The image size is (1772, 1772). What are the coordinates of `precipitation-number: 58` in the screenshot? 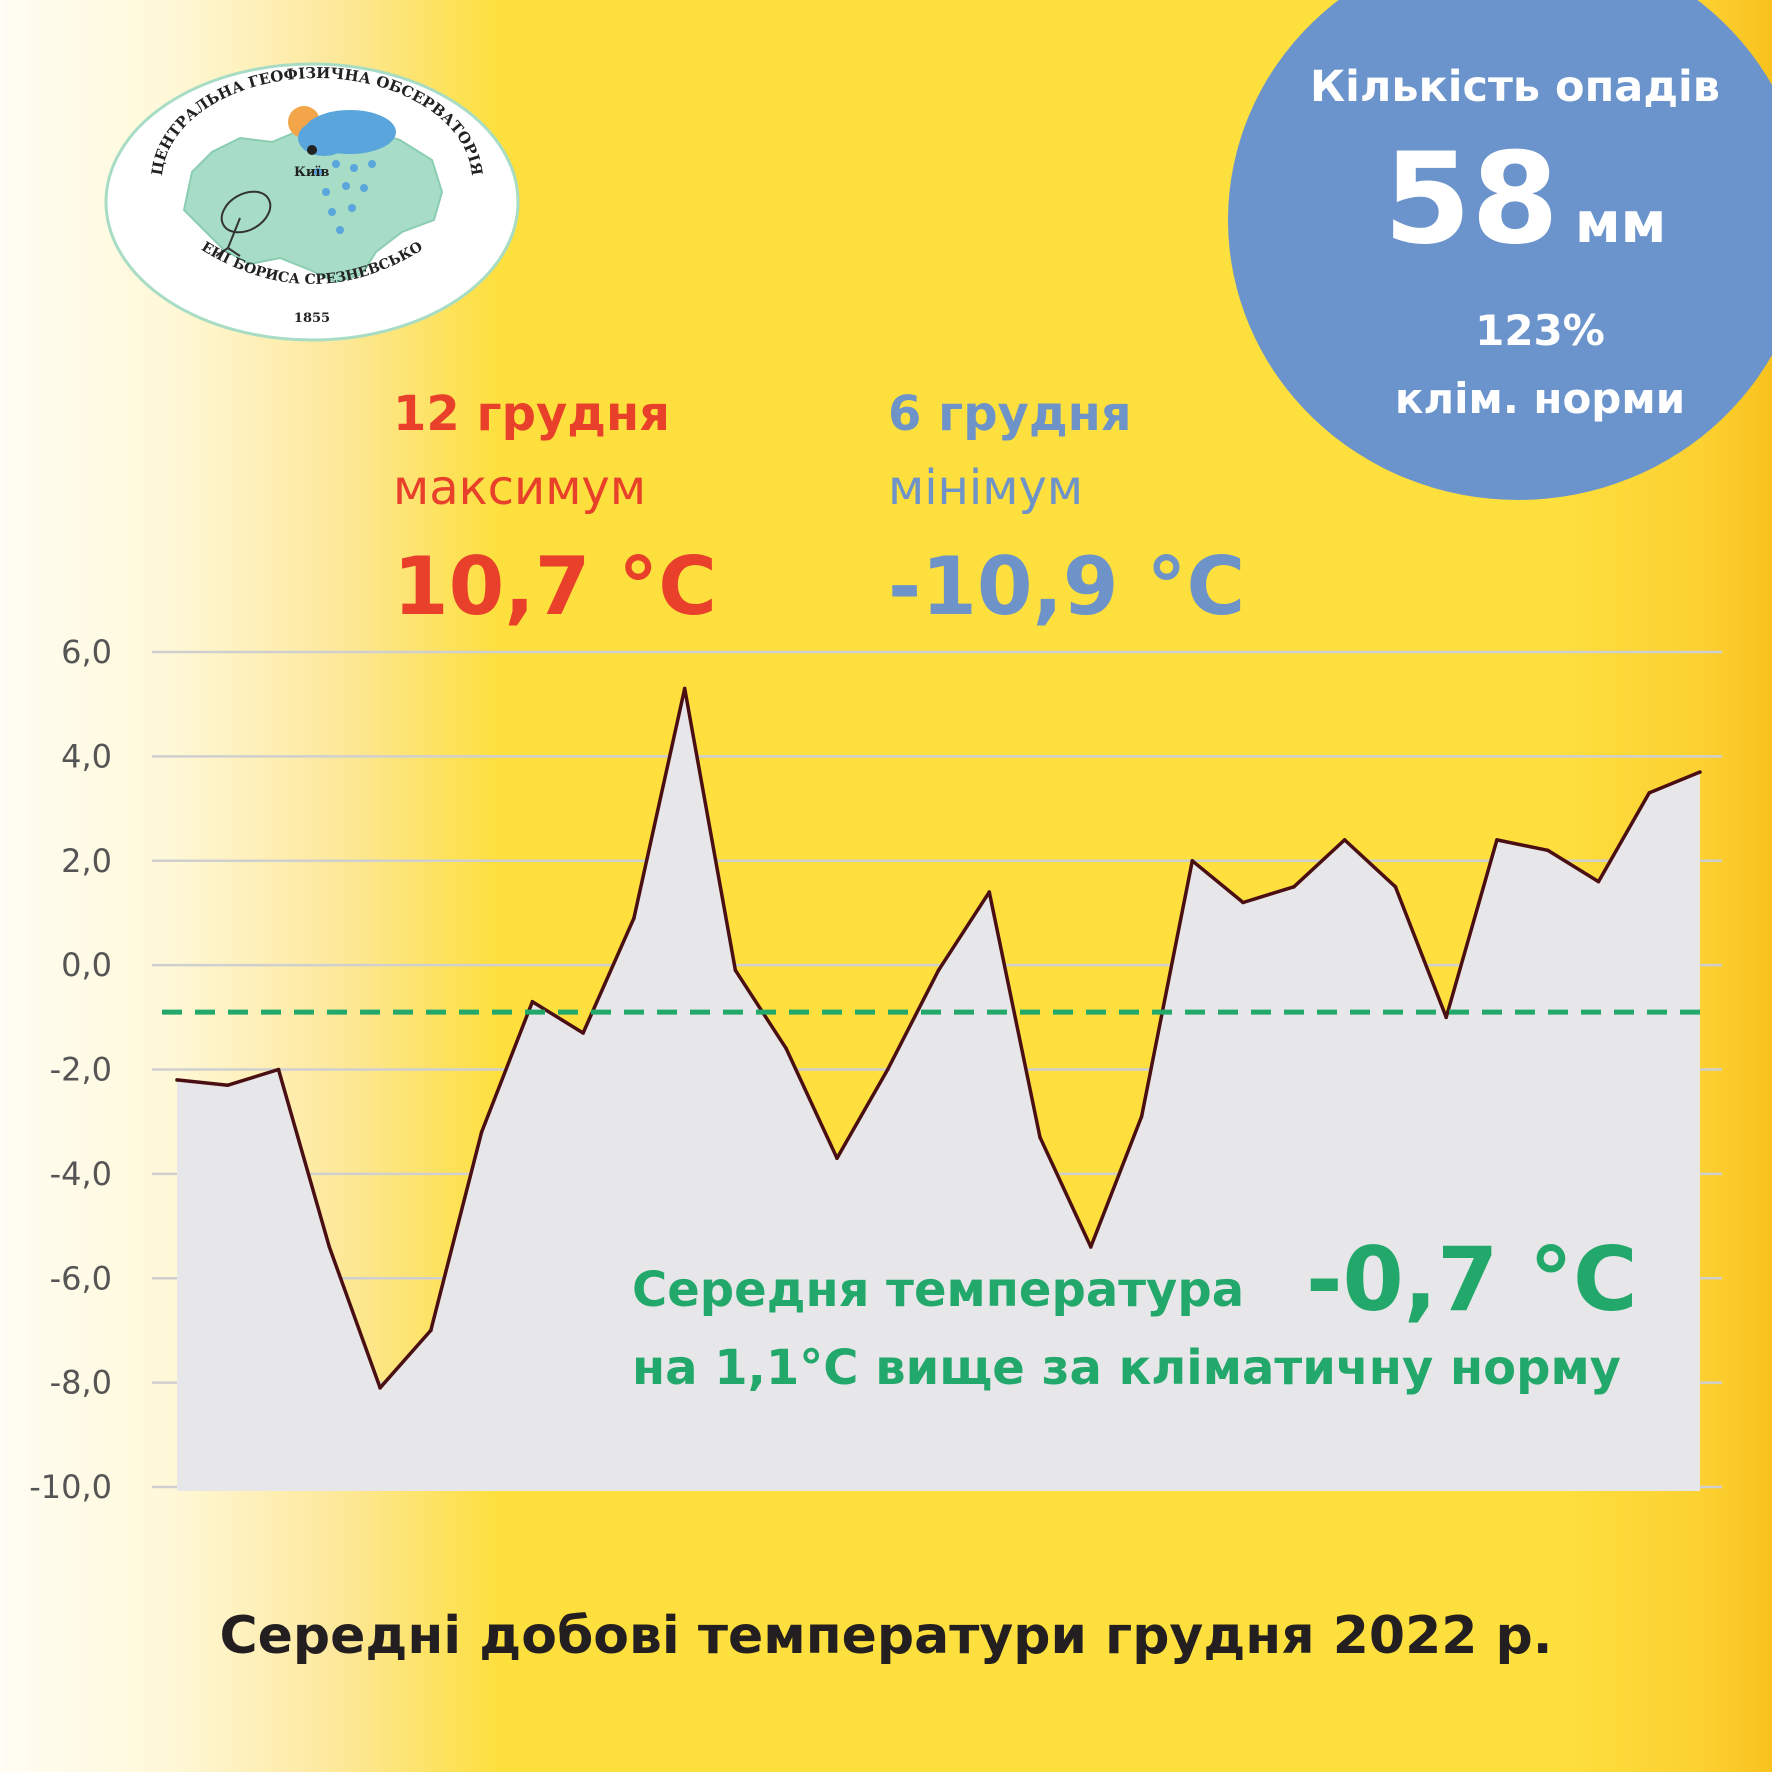 It's located at (1471, 198).